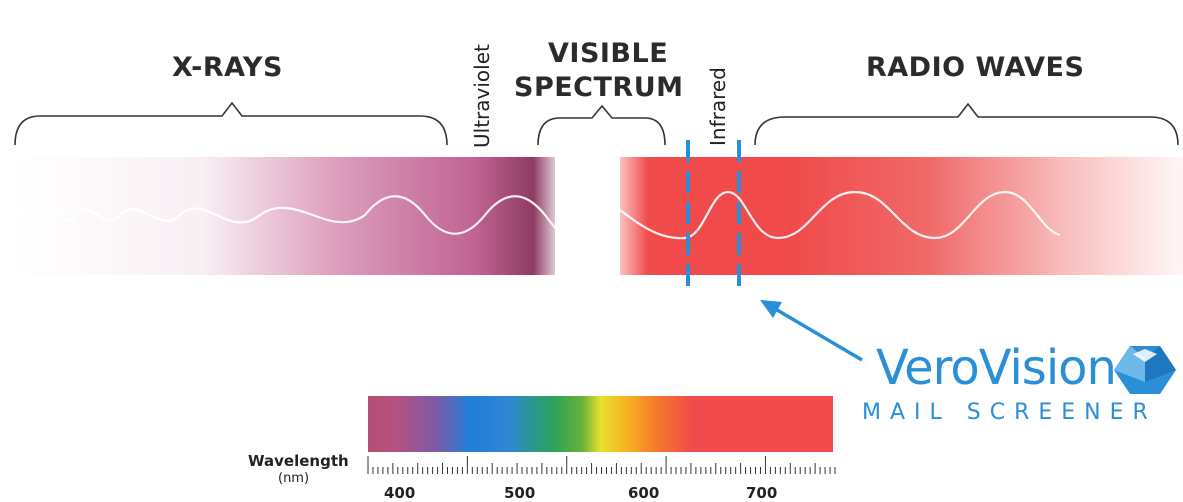 The image size is (1183, 502). Describe the element at coordinates (817, 333) in the screenshot. I see `pointer-arrow-line` at that location.